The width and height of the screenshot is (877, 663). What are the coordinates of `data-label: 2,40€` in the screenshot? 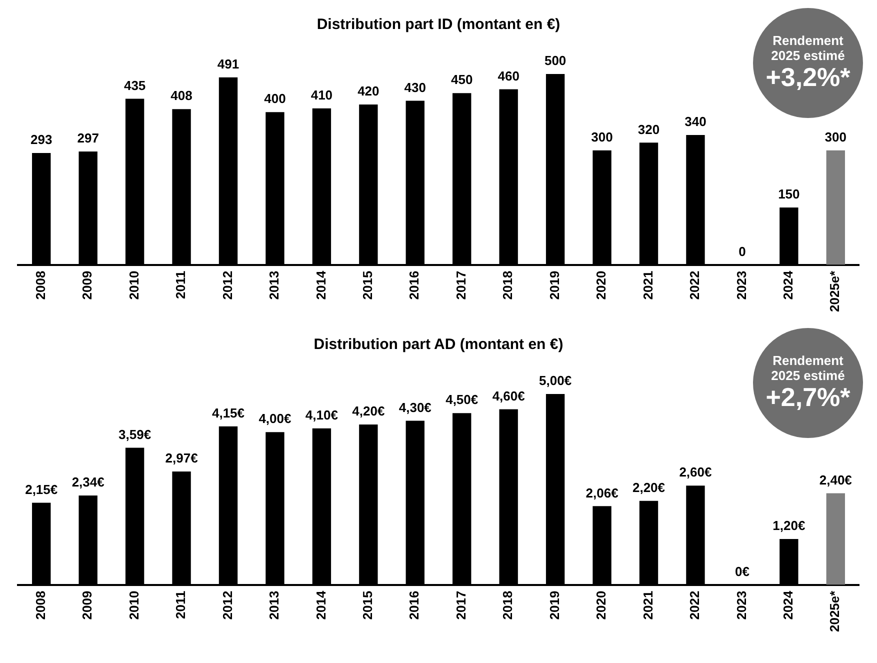 It's located at (835, 480).